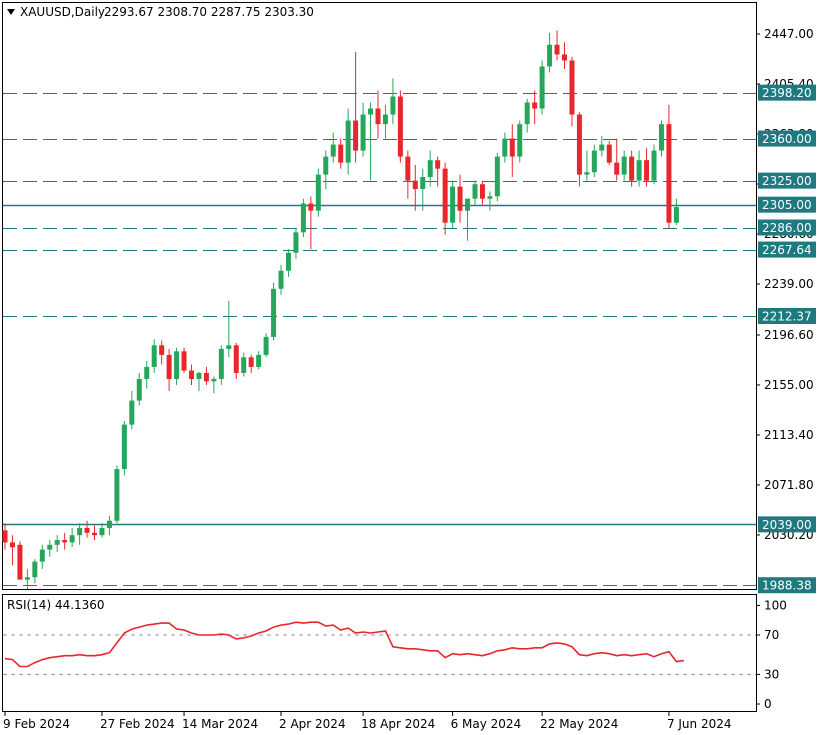 The width and height of the screenshot is (822, 735). What do you see at coordinates (11, 12) in the screenshot?
I see `triangle-down-icon` at bounding box center [11, 12].